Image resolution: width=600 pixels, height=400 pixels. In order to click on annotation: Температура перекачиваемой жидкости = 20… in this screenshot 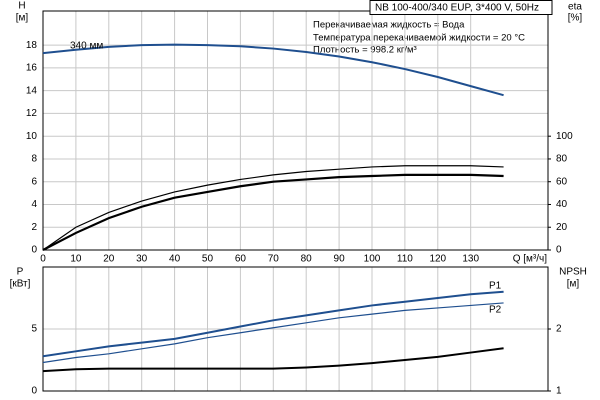, I will do `click(419, 38)`.